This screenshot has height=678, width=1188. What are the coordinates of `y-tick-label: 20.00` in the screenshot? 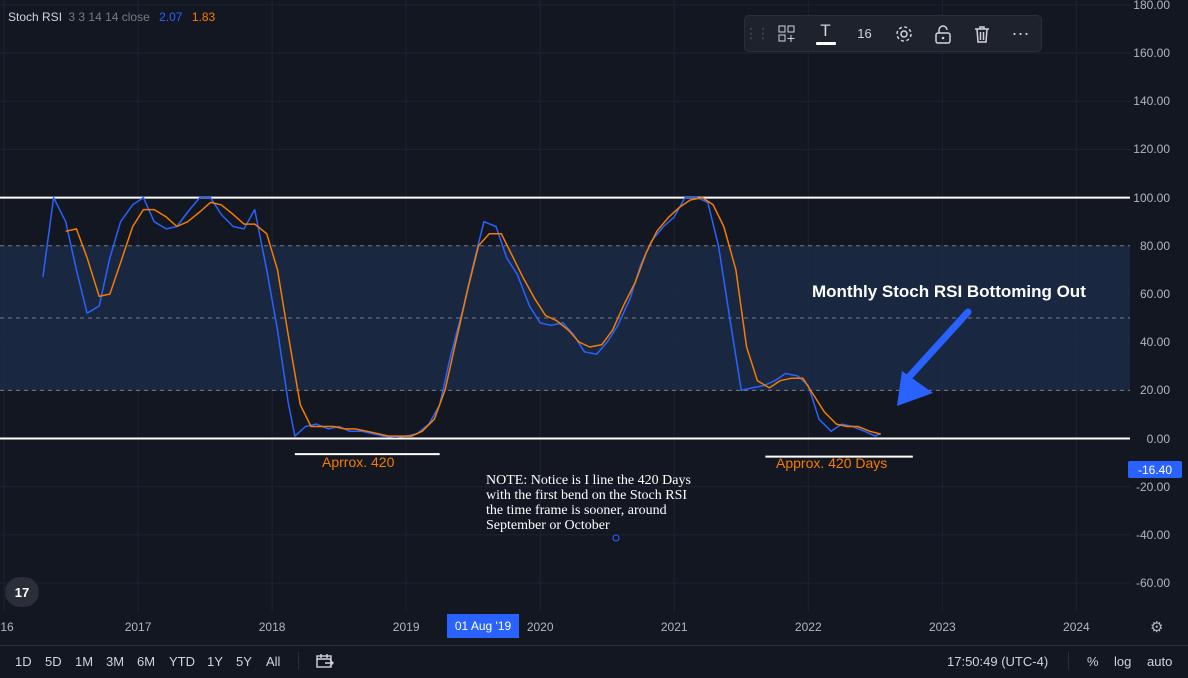 It's located at (1154, 390).